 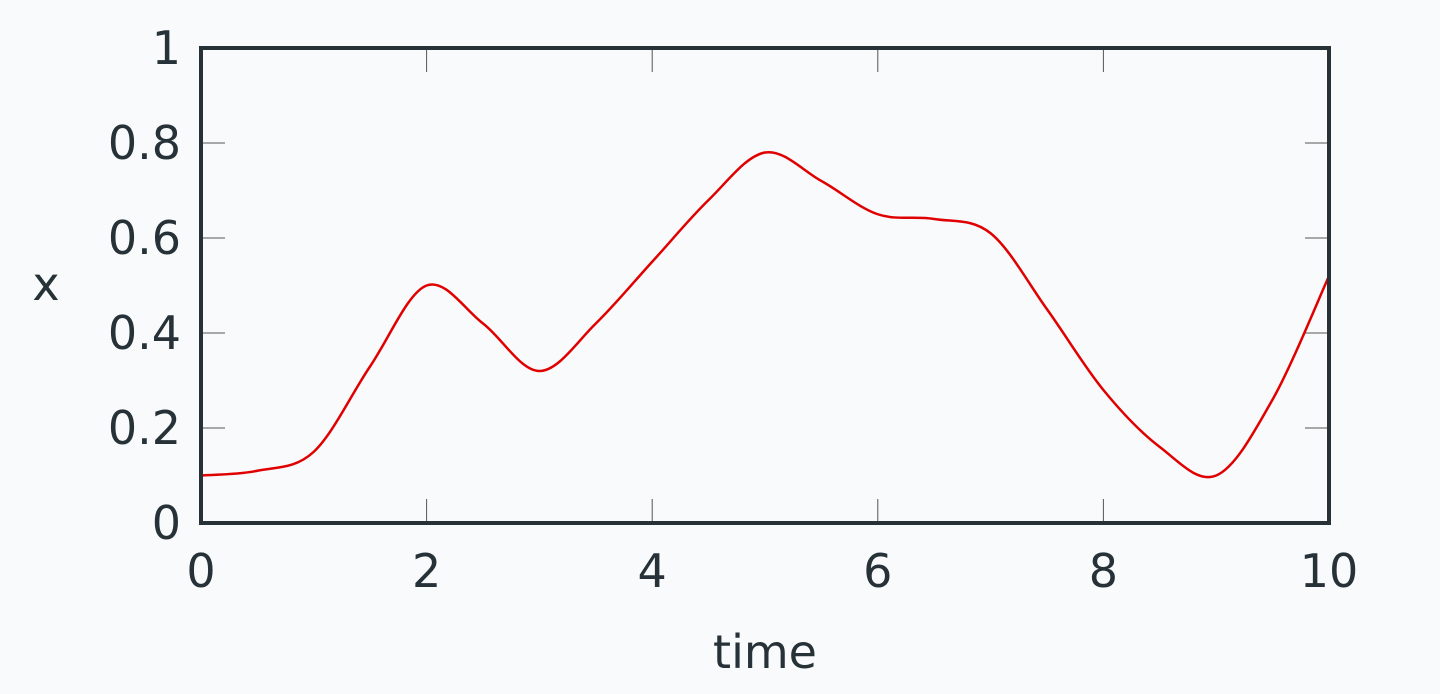 What do you see at coordinates (1329, 571) in the screenshot?
I see `x-tick-label: 10` at bounding box center [1329, 571].